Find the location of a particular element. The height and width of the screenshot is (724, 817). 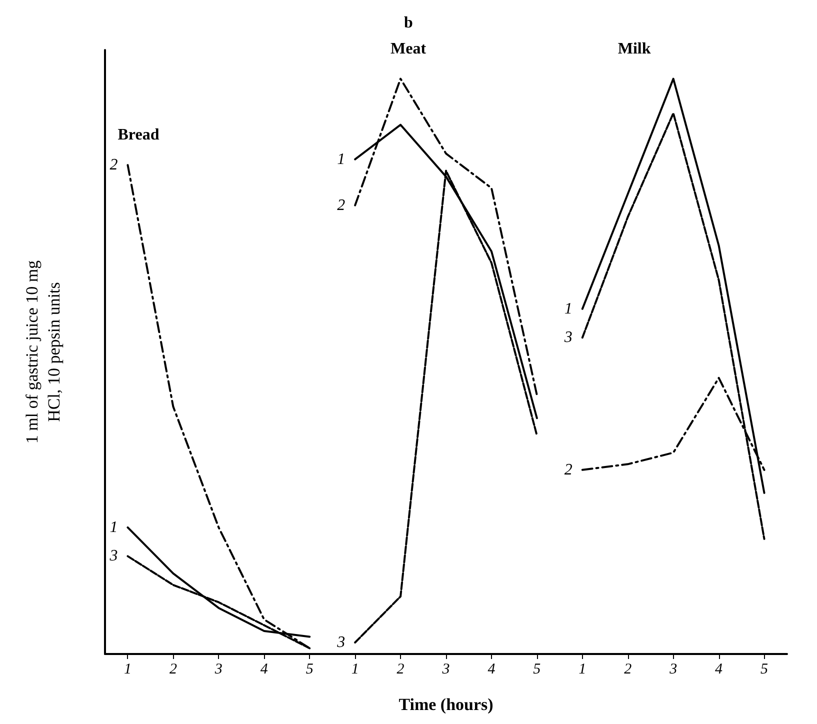

text: Meat is located at coordinates (408, 49).